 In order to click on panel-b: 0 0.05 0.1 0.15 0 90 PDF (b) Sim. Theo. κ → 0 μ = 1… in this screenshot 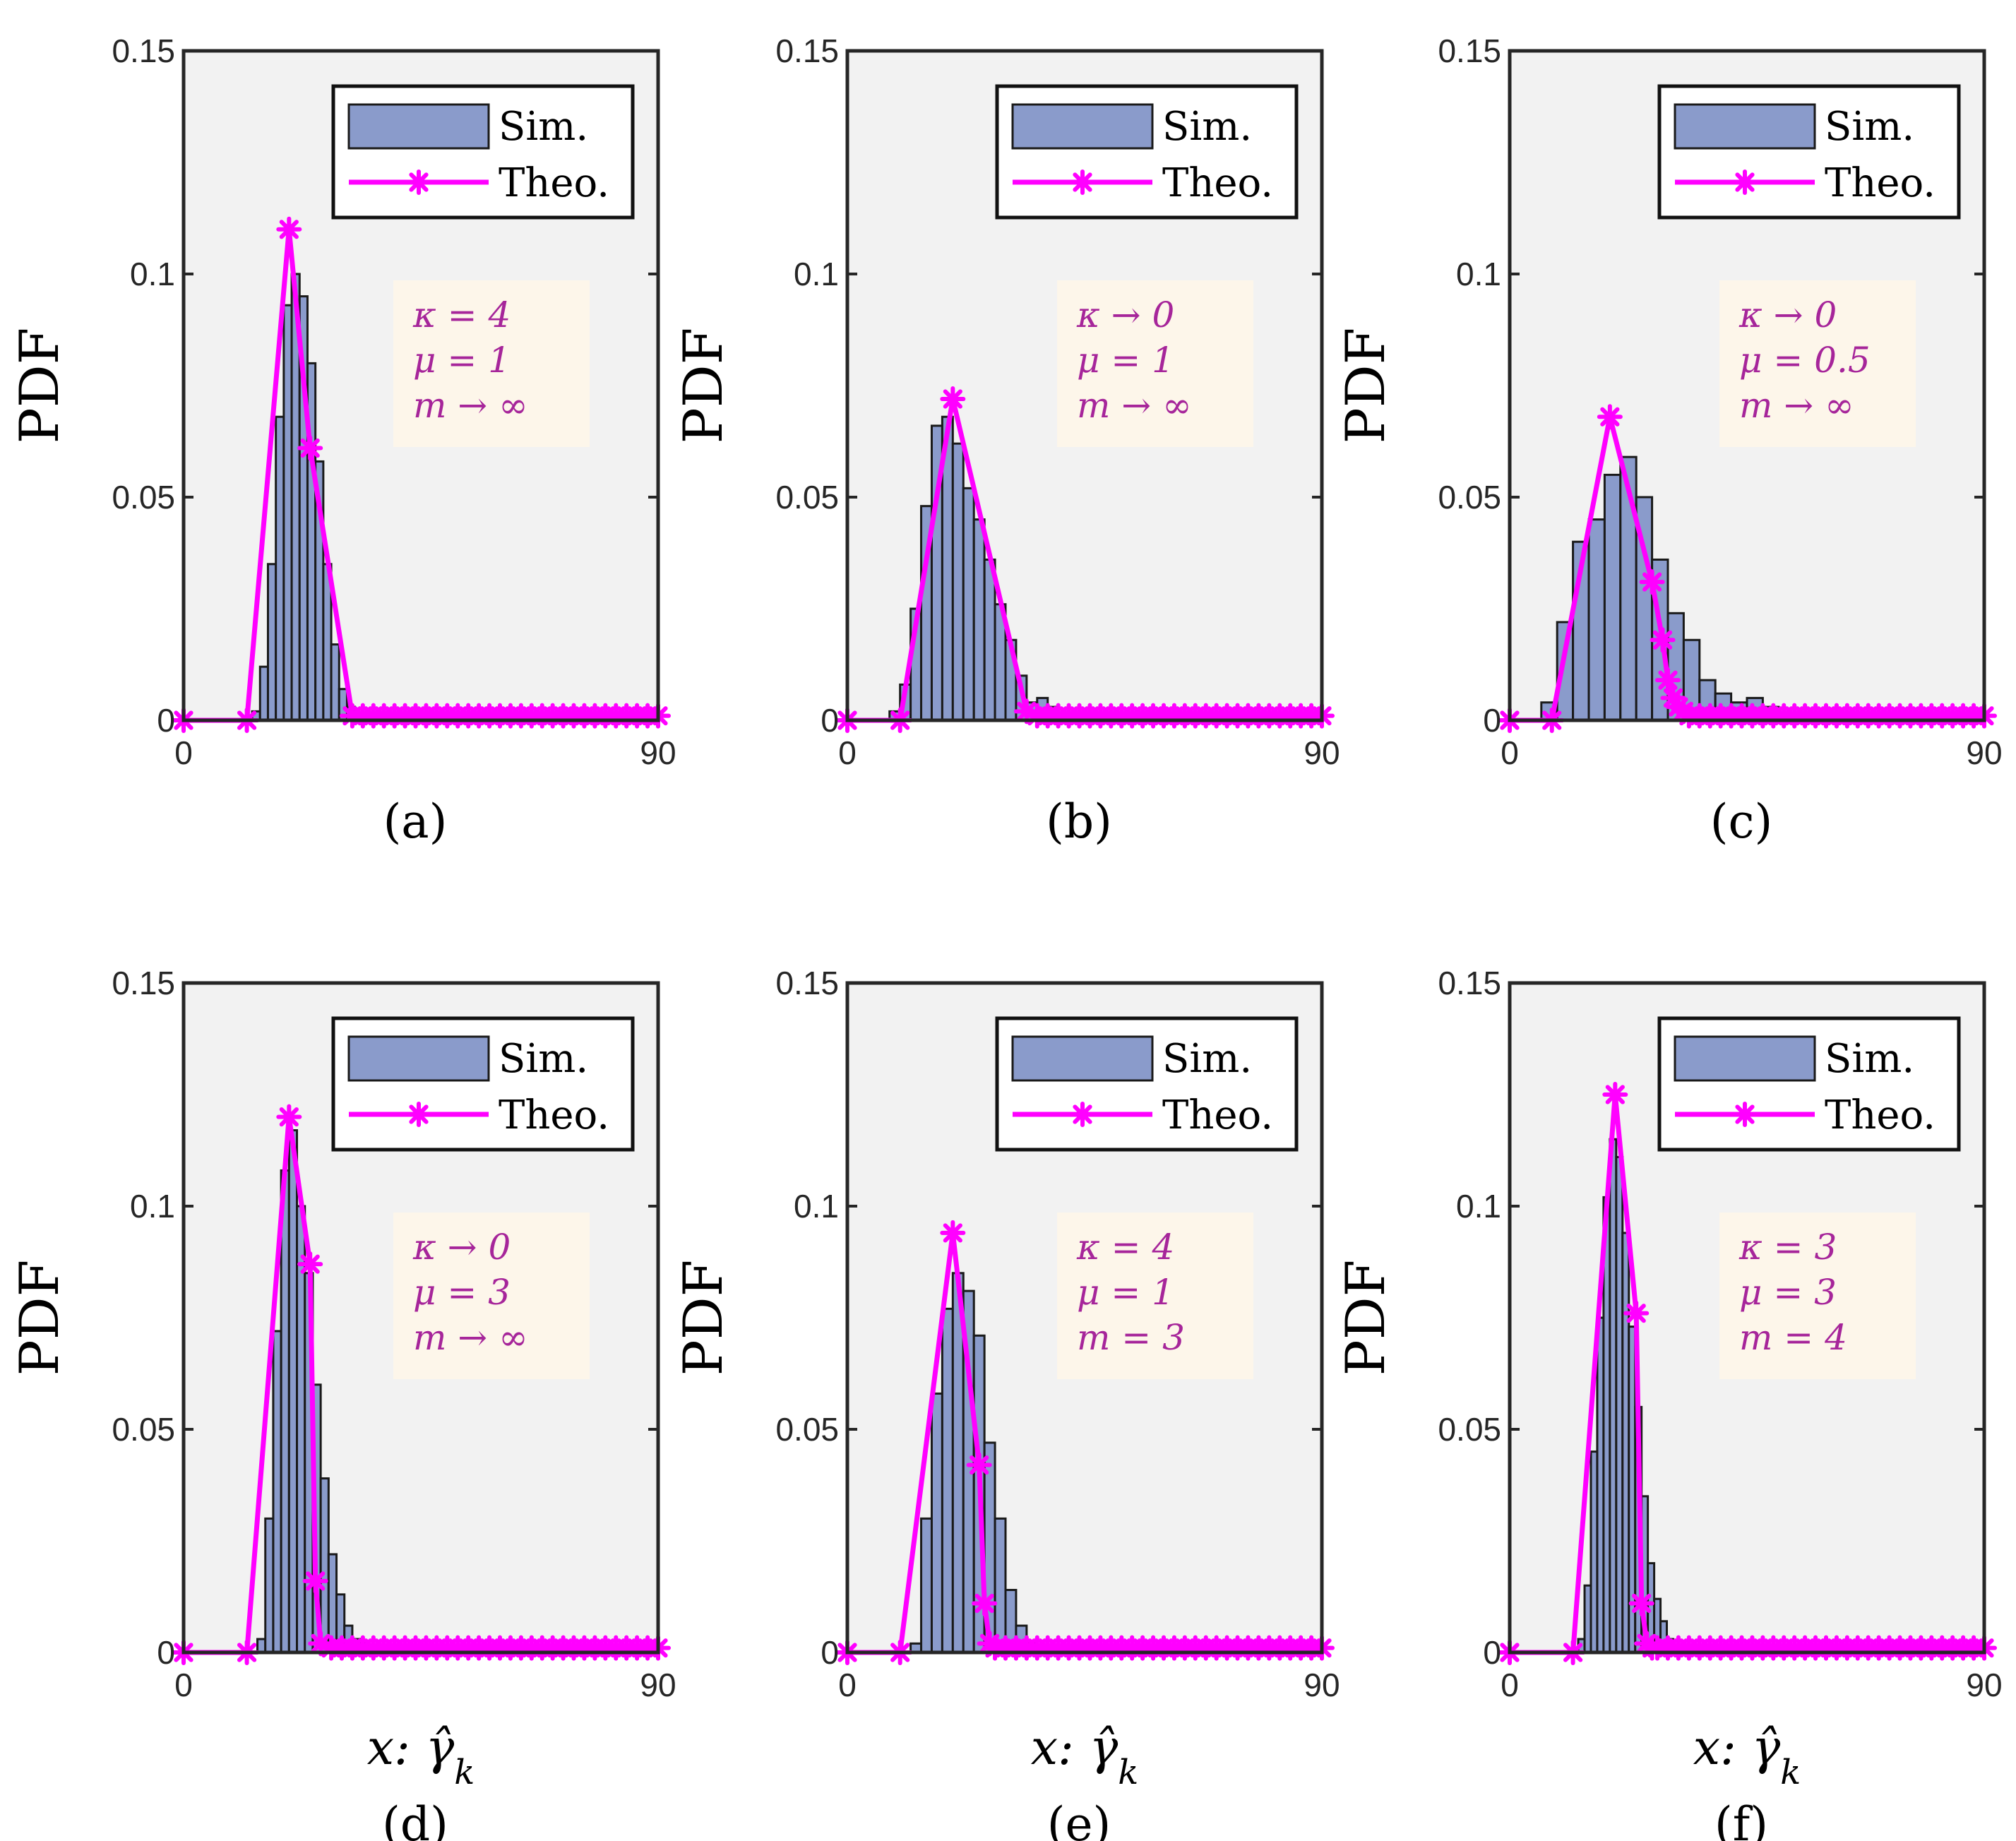, I will do `click(1006, 440)`.